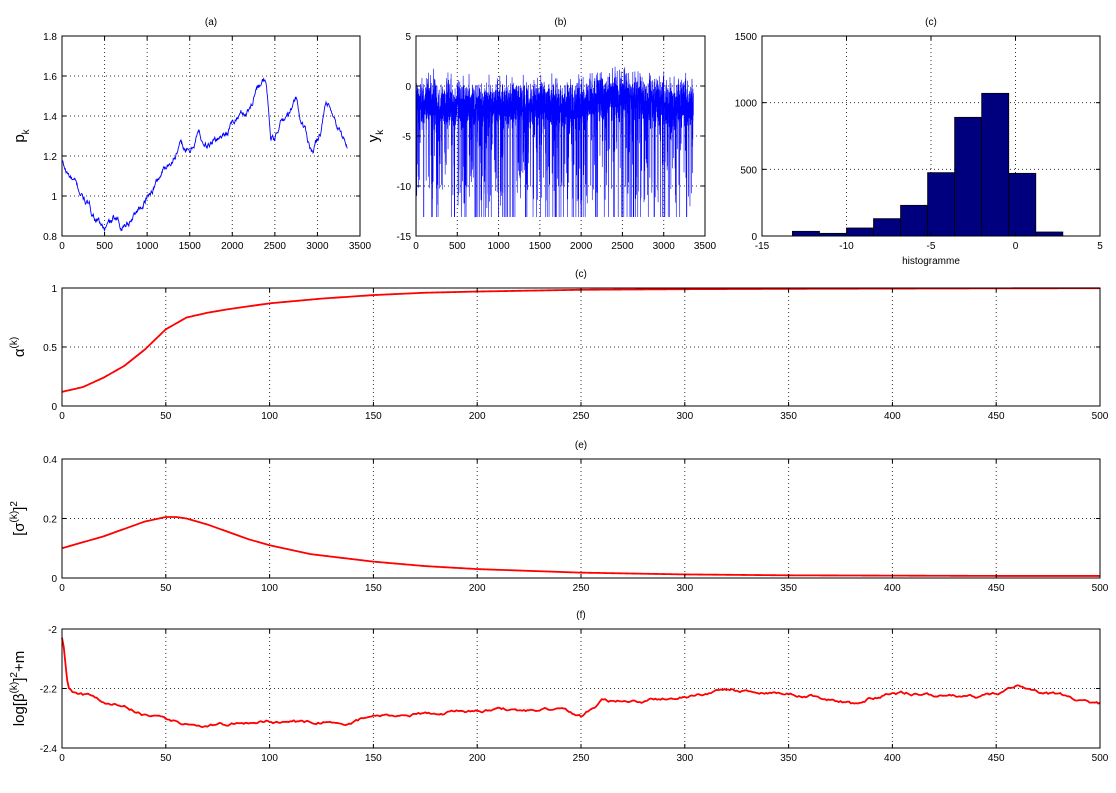  What do you see at coordinates (746, 37) in the screenshot?
I see `y-tick-label: 1500` at bounding box center [746, 37].